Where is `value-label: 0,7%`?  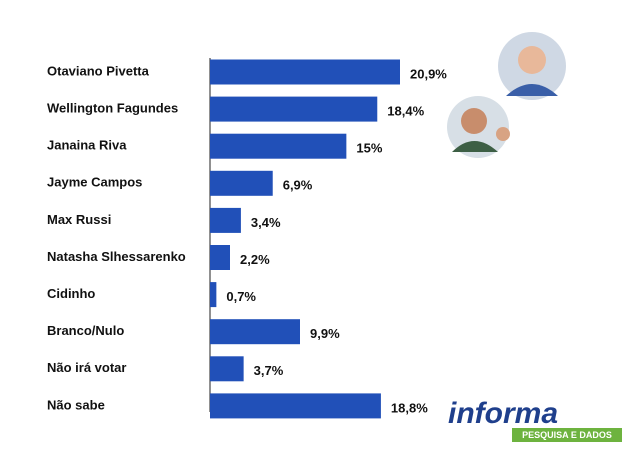
value-label: 0,7% is located at coordinates (241, 296).